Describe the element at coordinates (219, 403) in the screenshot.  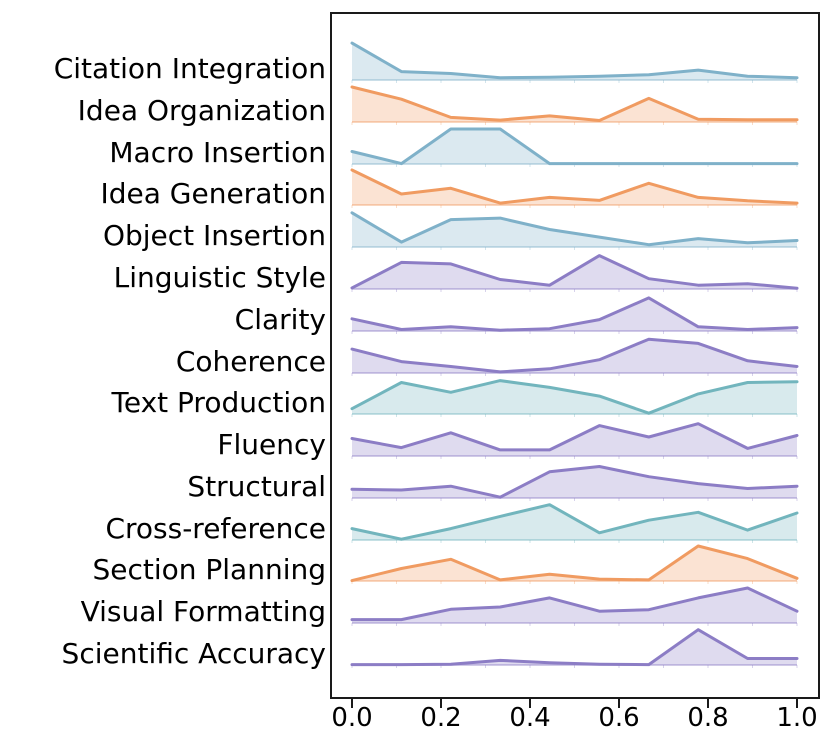
I see `row-label: Text Production` at that location.